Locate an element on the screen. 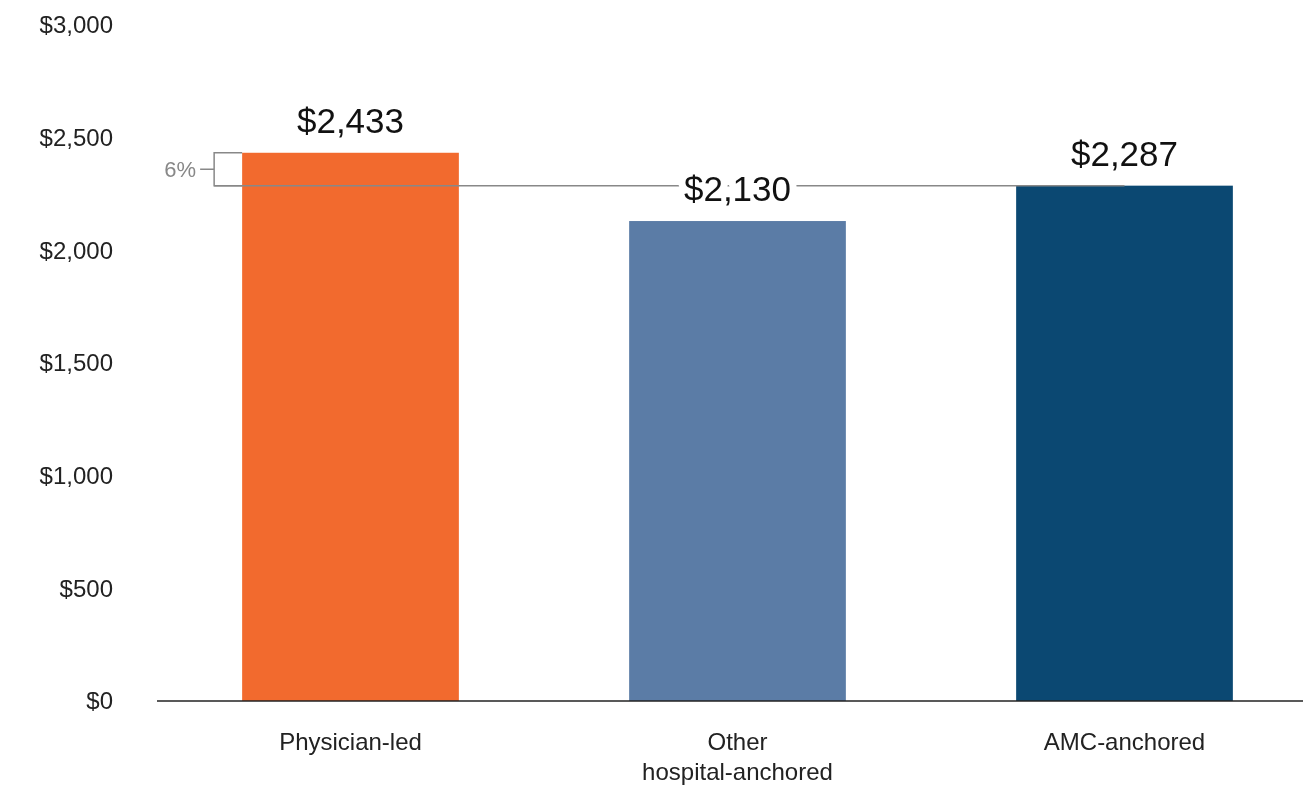  y-tick-label: $3,000 is located at coordinates (76, 25).